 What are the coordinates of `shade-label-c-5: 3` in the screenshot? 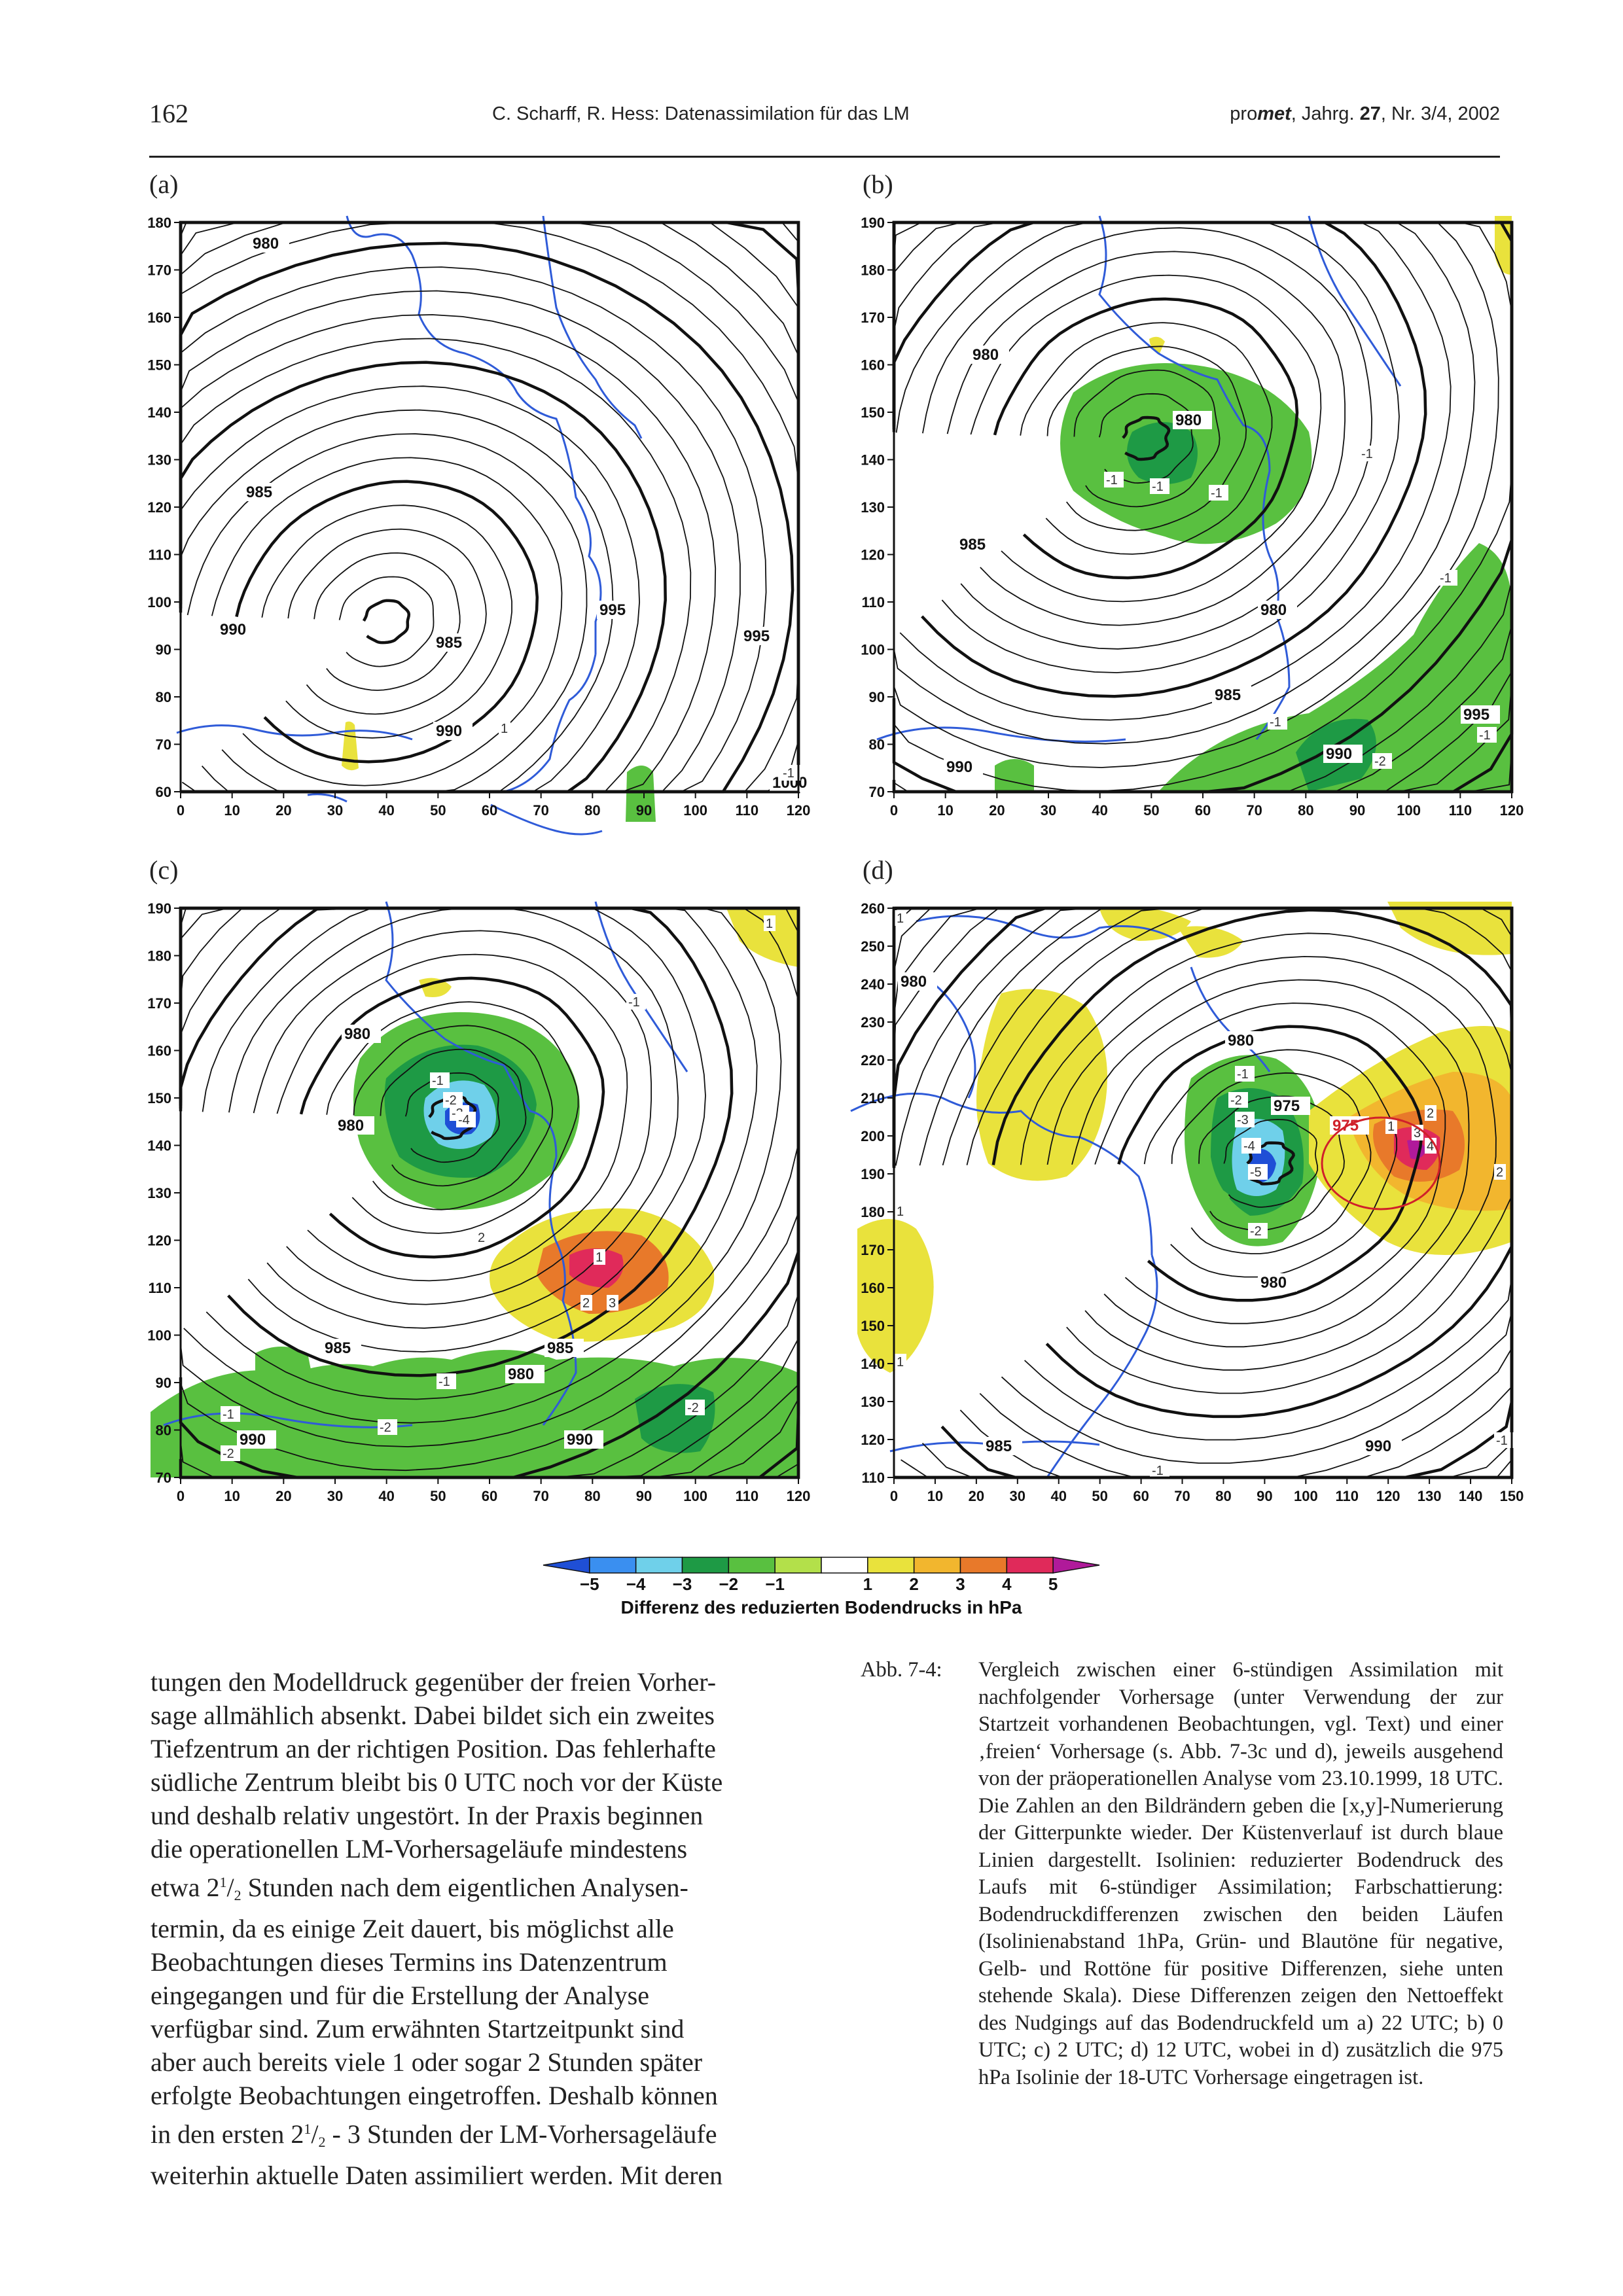 It's located at (612, 1303).